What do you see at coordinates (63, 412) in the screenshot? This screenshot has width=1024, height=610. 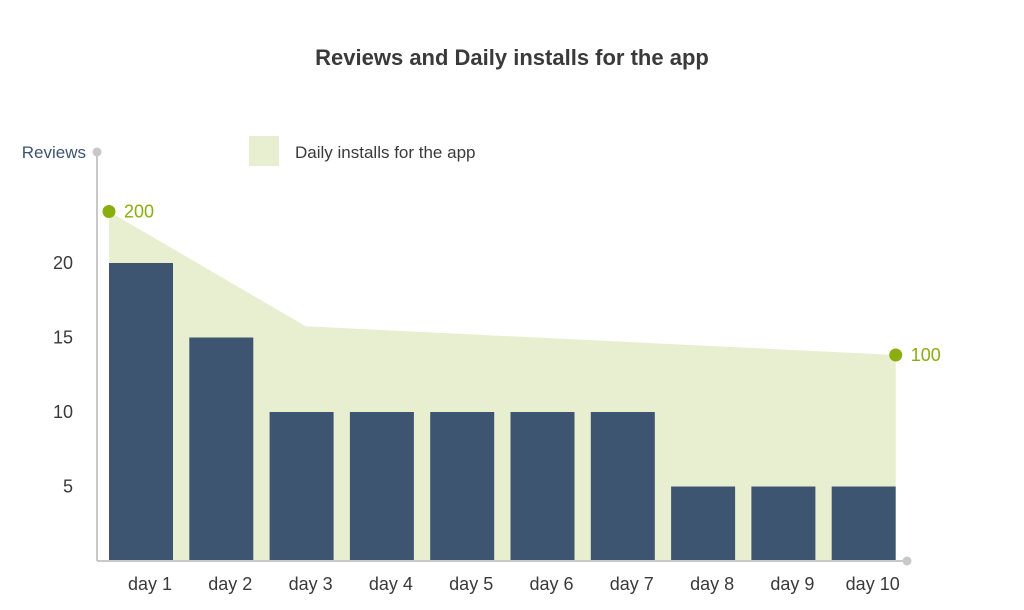 I see `y-tick-label: 10` at bounding box center [63, 412].